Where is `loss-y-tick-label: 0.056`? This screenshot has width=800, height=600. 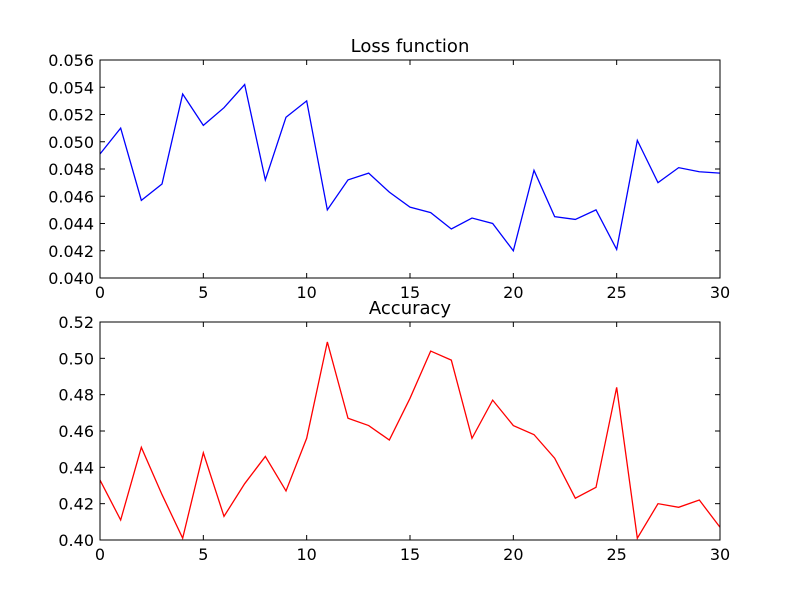
loss-y-tick-label: 0.056 is located at coordinates (71, 60).